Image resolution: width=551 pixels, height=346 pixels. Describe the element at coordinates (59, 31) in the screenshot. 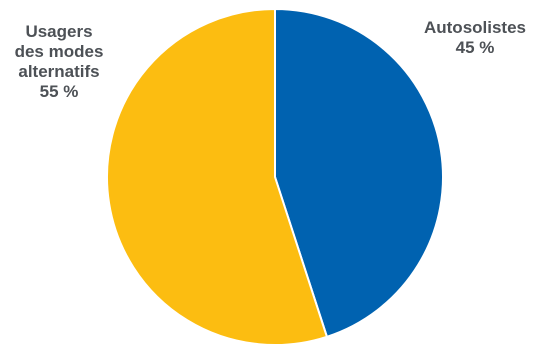

I see `slice-label-line: Usagers` at that location.